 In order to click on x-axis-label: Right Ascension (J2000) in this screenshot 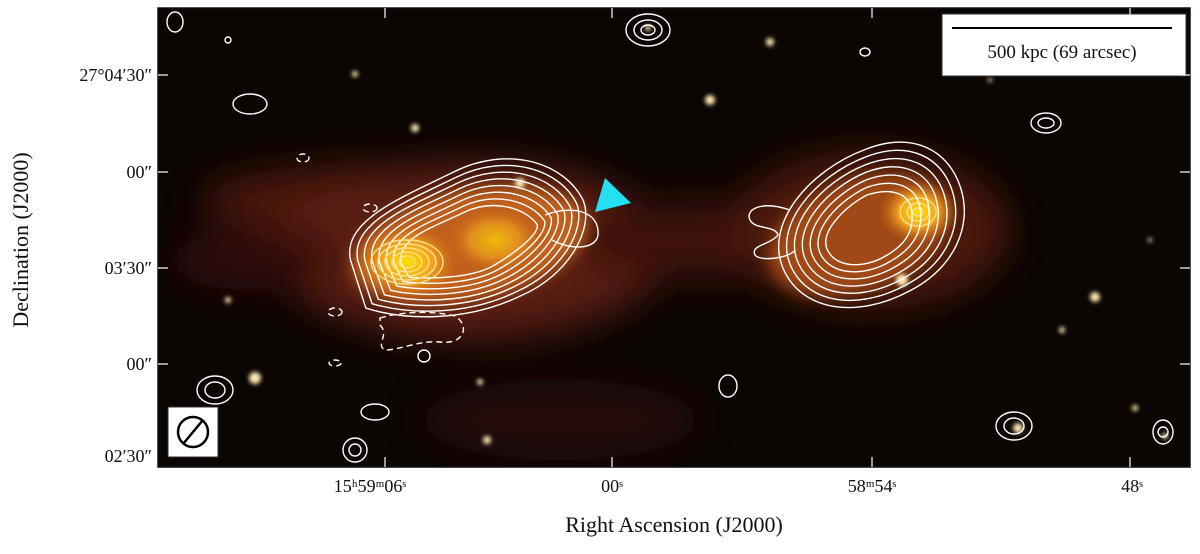, I will do `click(674, 524)`.